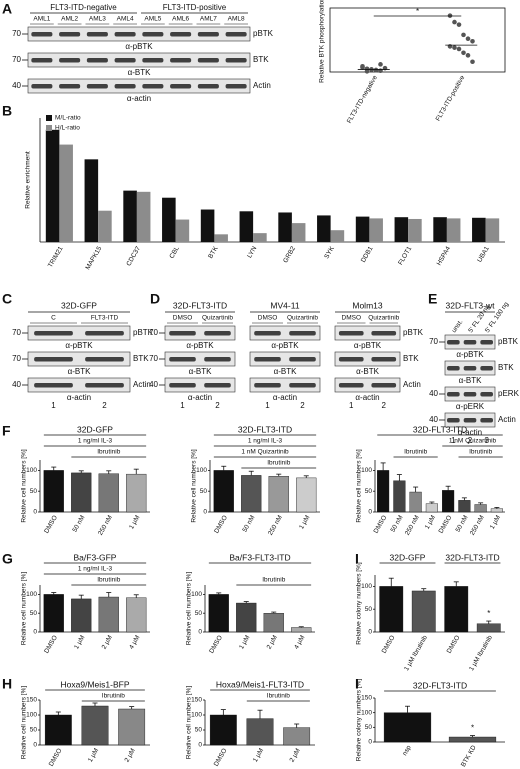 This screenshot has width=520, height=769. Describe the element at coordinates (367, 385) in the screenshot. I see `blot-strip` at that location.